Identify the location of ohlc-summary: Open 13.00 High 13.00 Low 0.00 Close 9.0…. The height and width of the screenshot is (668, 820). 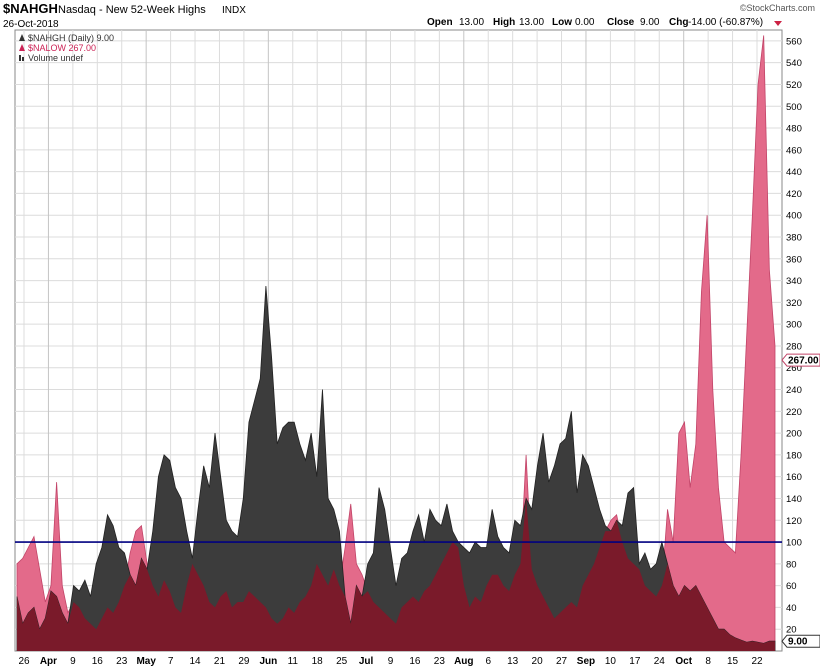
(604, 22).